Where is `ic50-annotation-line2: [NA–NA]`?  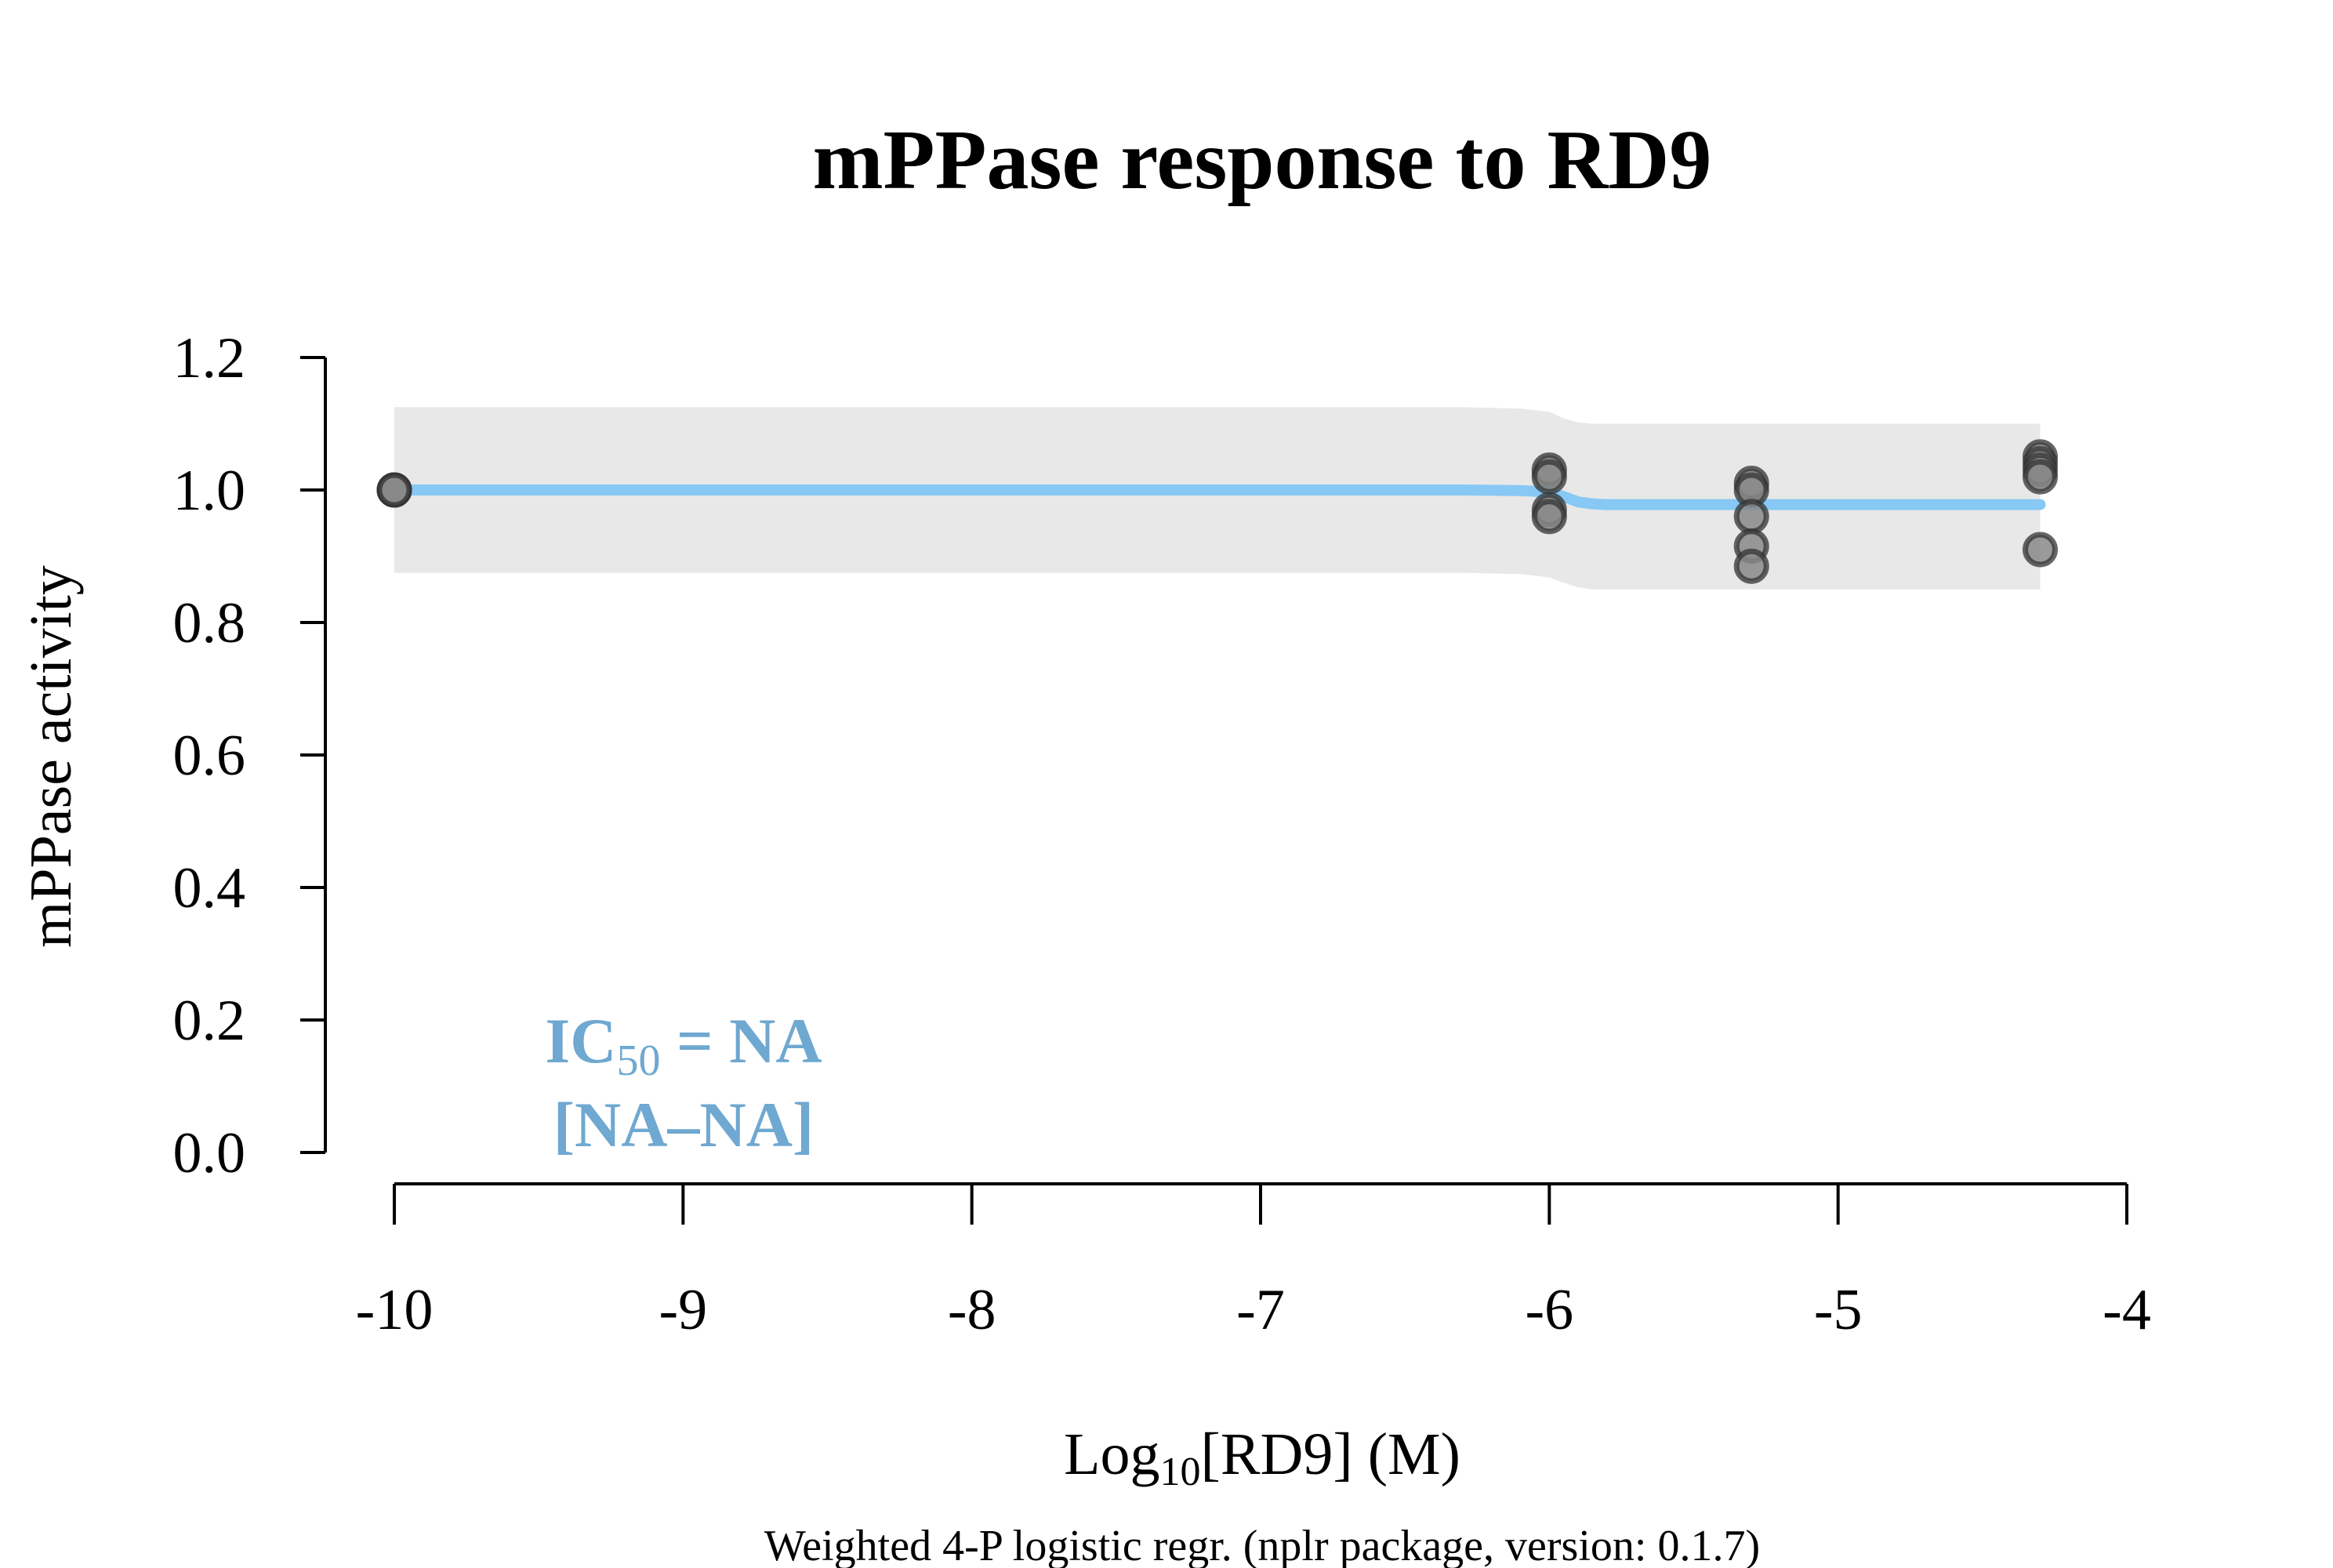
ic50-annotation-line2: [NA–NA] is located at coordinates (683, 1124).